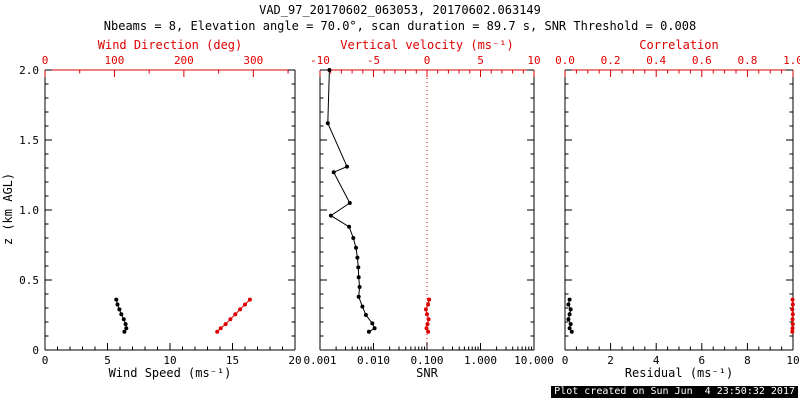  What do you see at coordinates (29, 140) in the screenshot?
I see `tick-label: 1.5` at bounding box center [29, 140].